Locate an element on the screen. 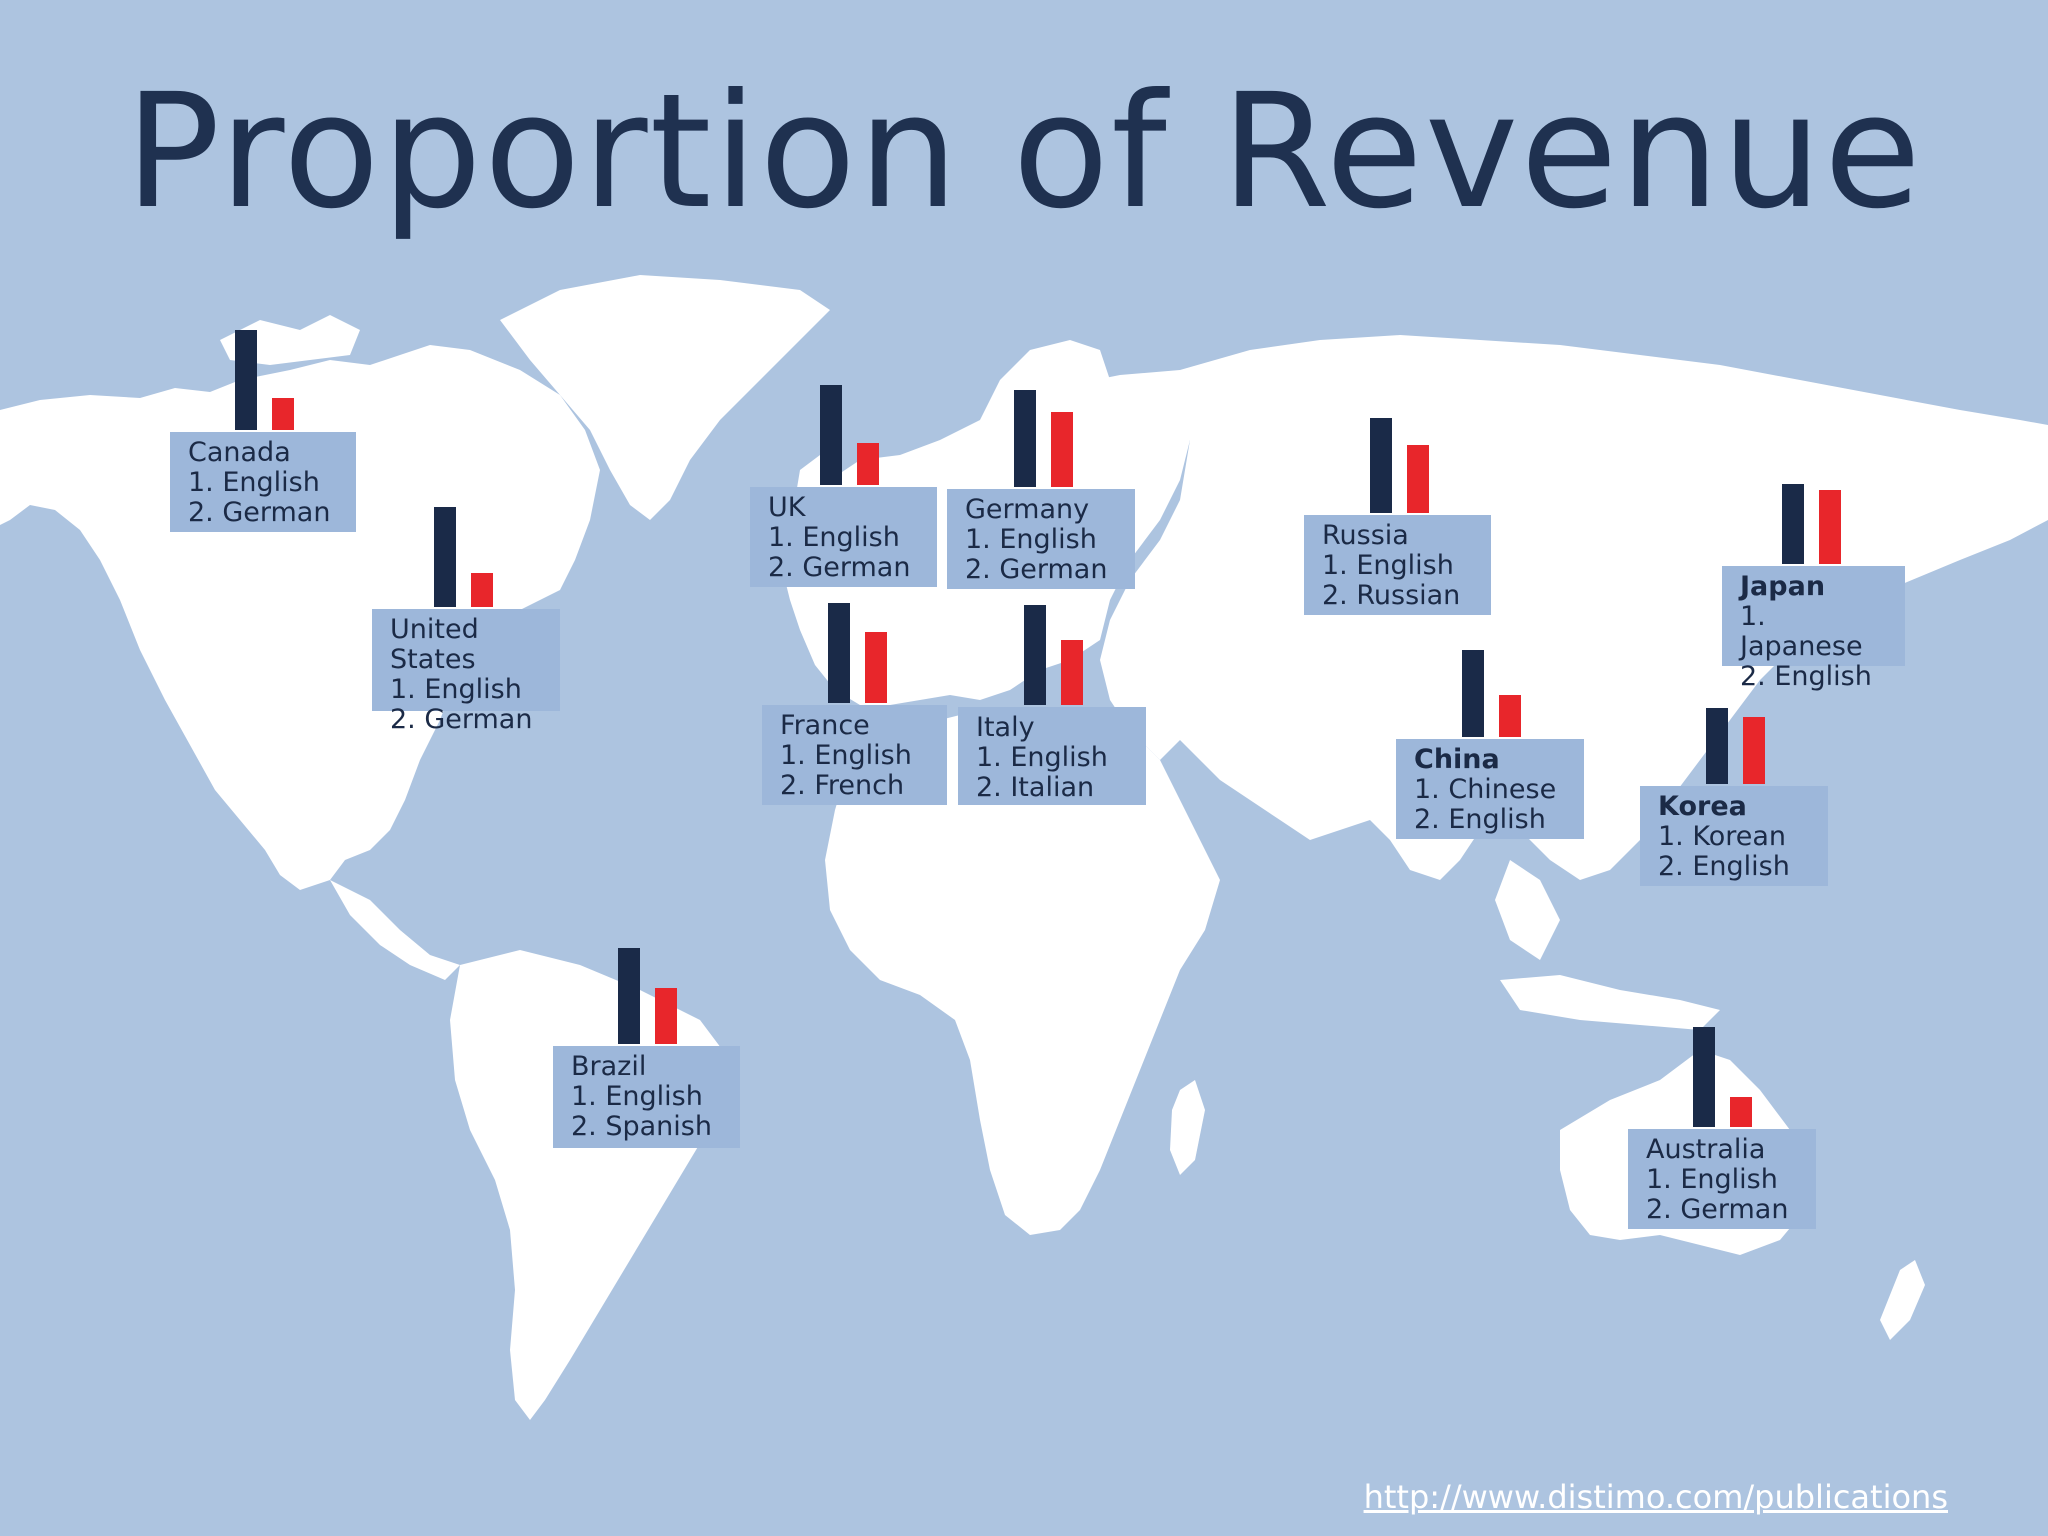 The image size is (2048, 1536). bars-japan is located at coordinates (1812, 524).